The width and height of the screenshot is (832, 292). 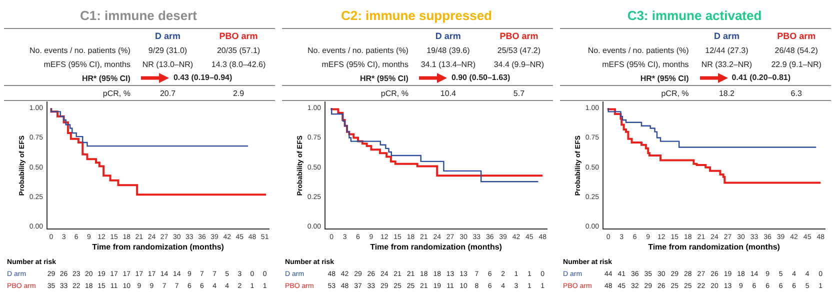 I want to click on text: 2.9, so click(x=239, y=94).